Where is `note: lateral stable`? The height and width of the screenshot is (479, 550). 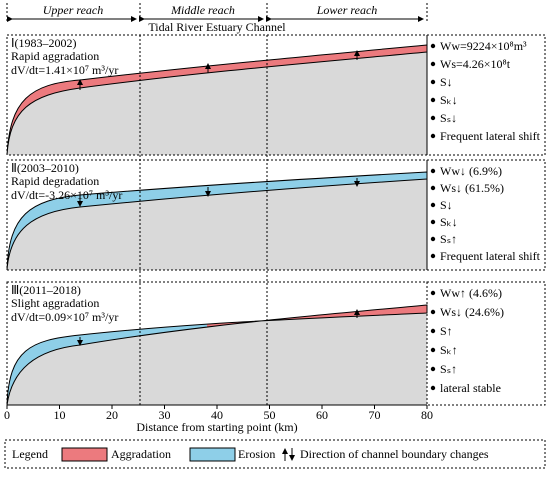
note: lateral stable is located at coordinates (470, 388).